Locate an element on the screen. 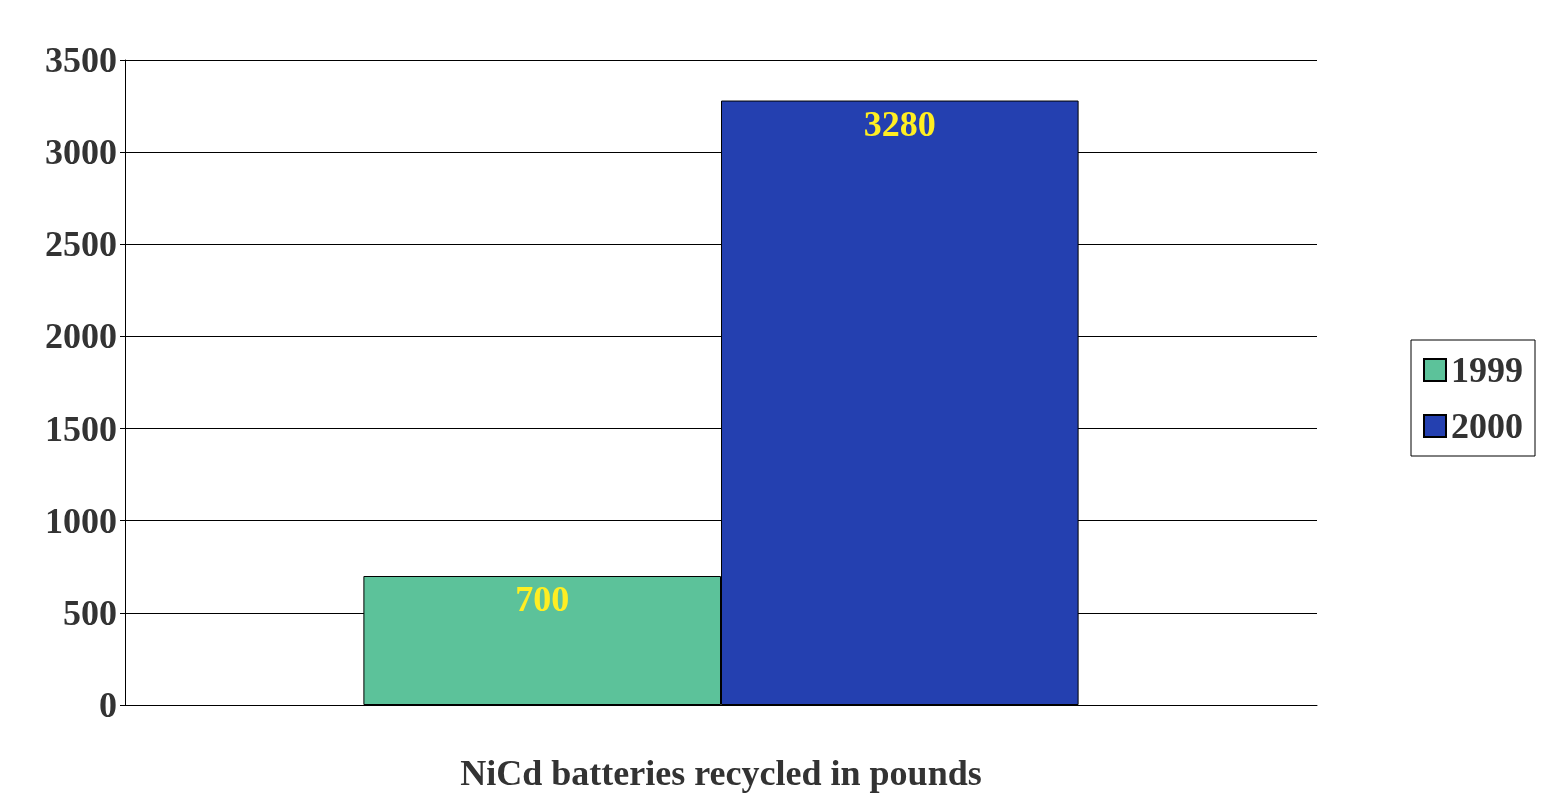 The height and width of the screenshot is (796, 1547). x-axis-title: NiCd batteries recycled in pounds is located at coordinates (721, 773).